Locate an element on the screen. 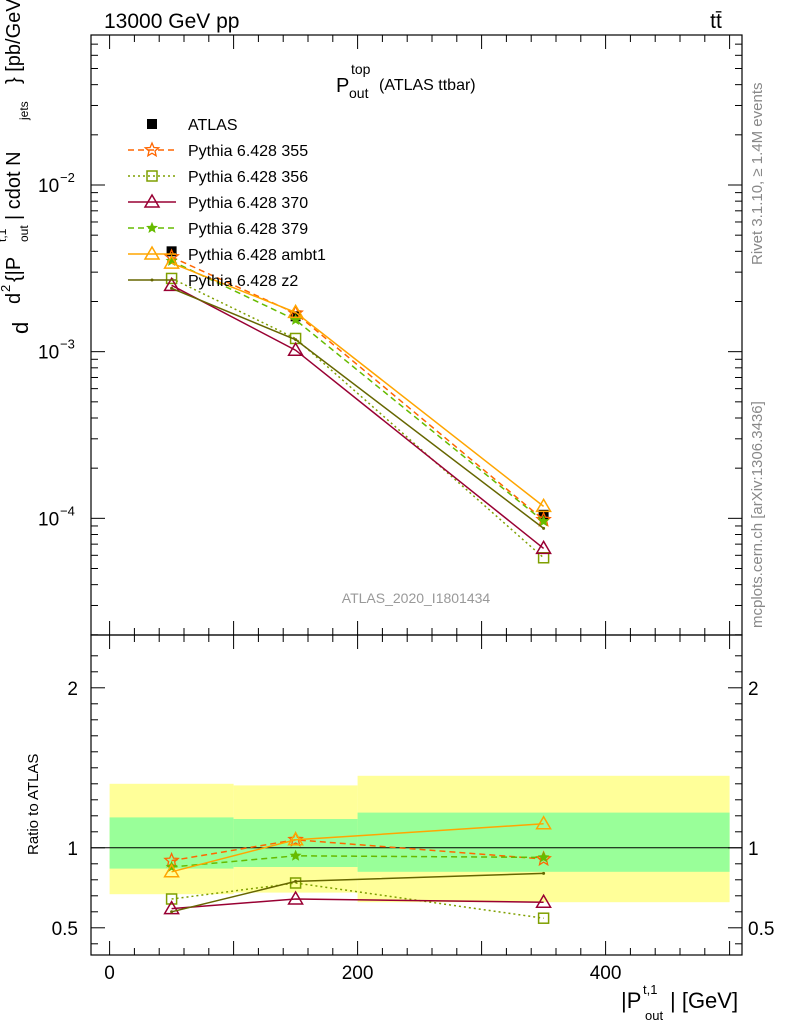 This screenshot has height=1024, width=786. series-line-pambt1 is located at coordinates (358, 384).